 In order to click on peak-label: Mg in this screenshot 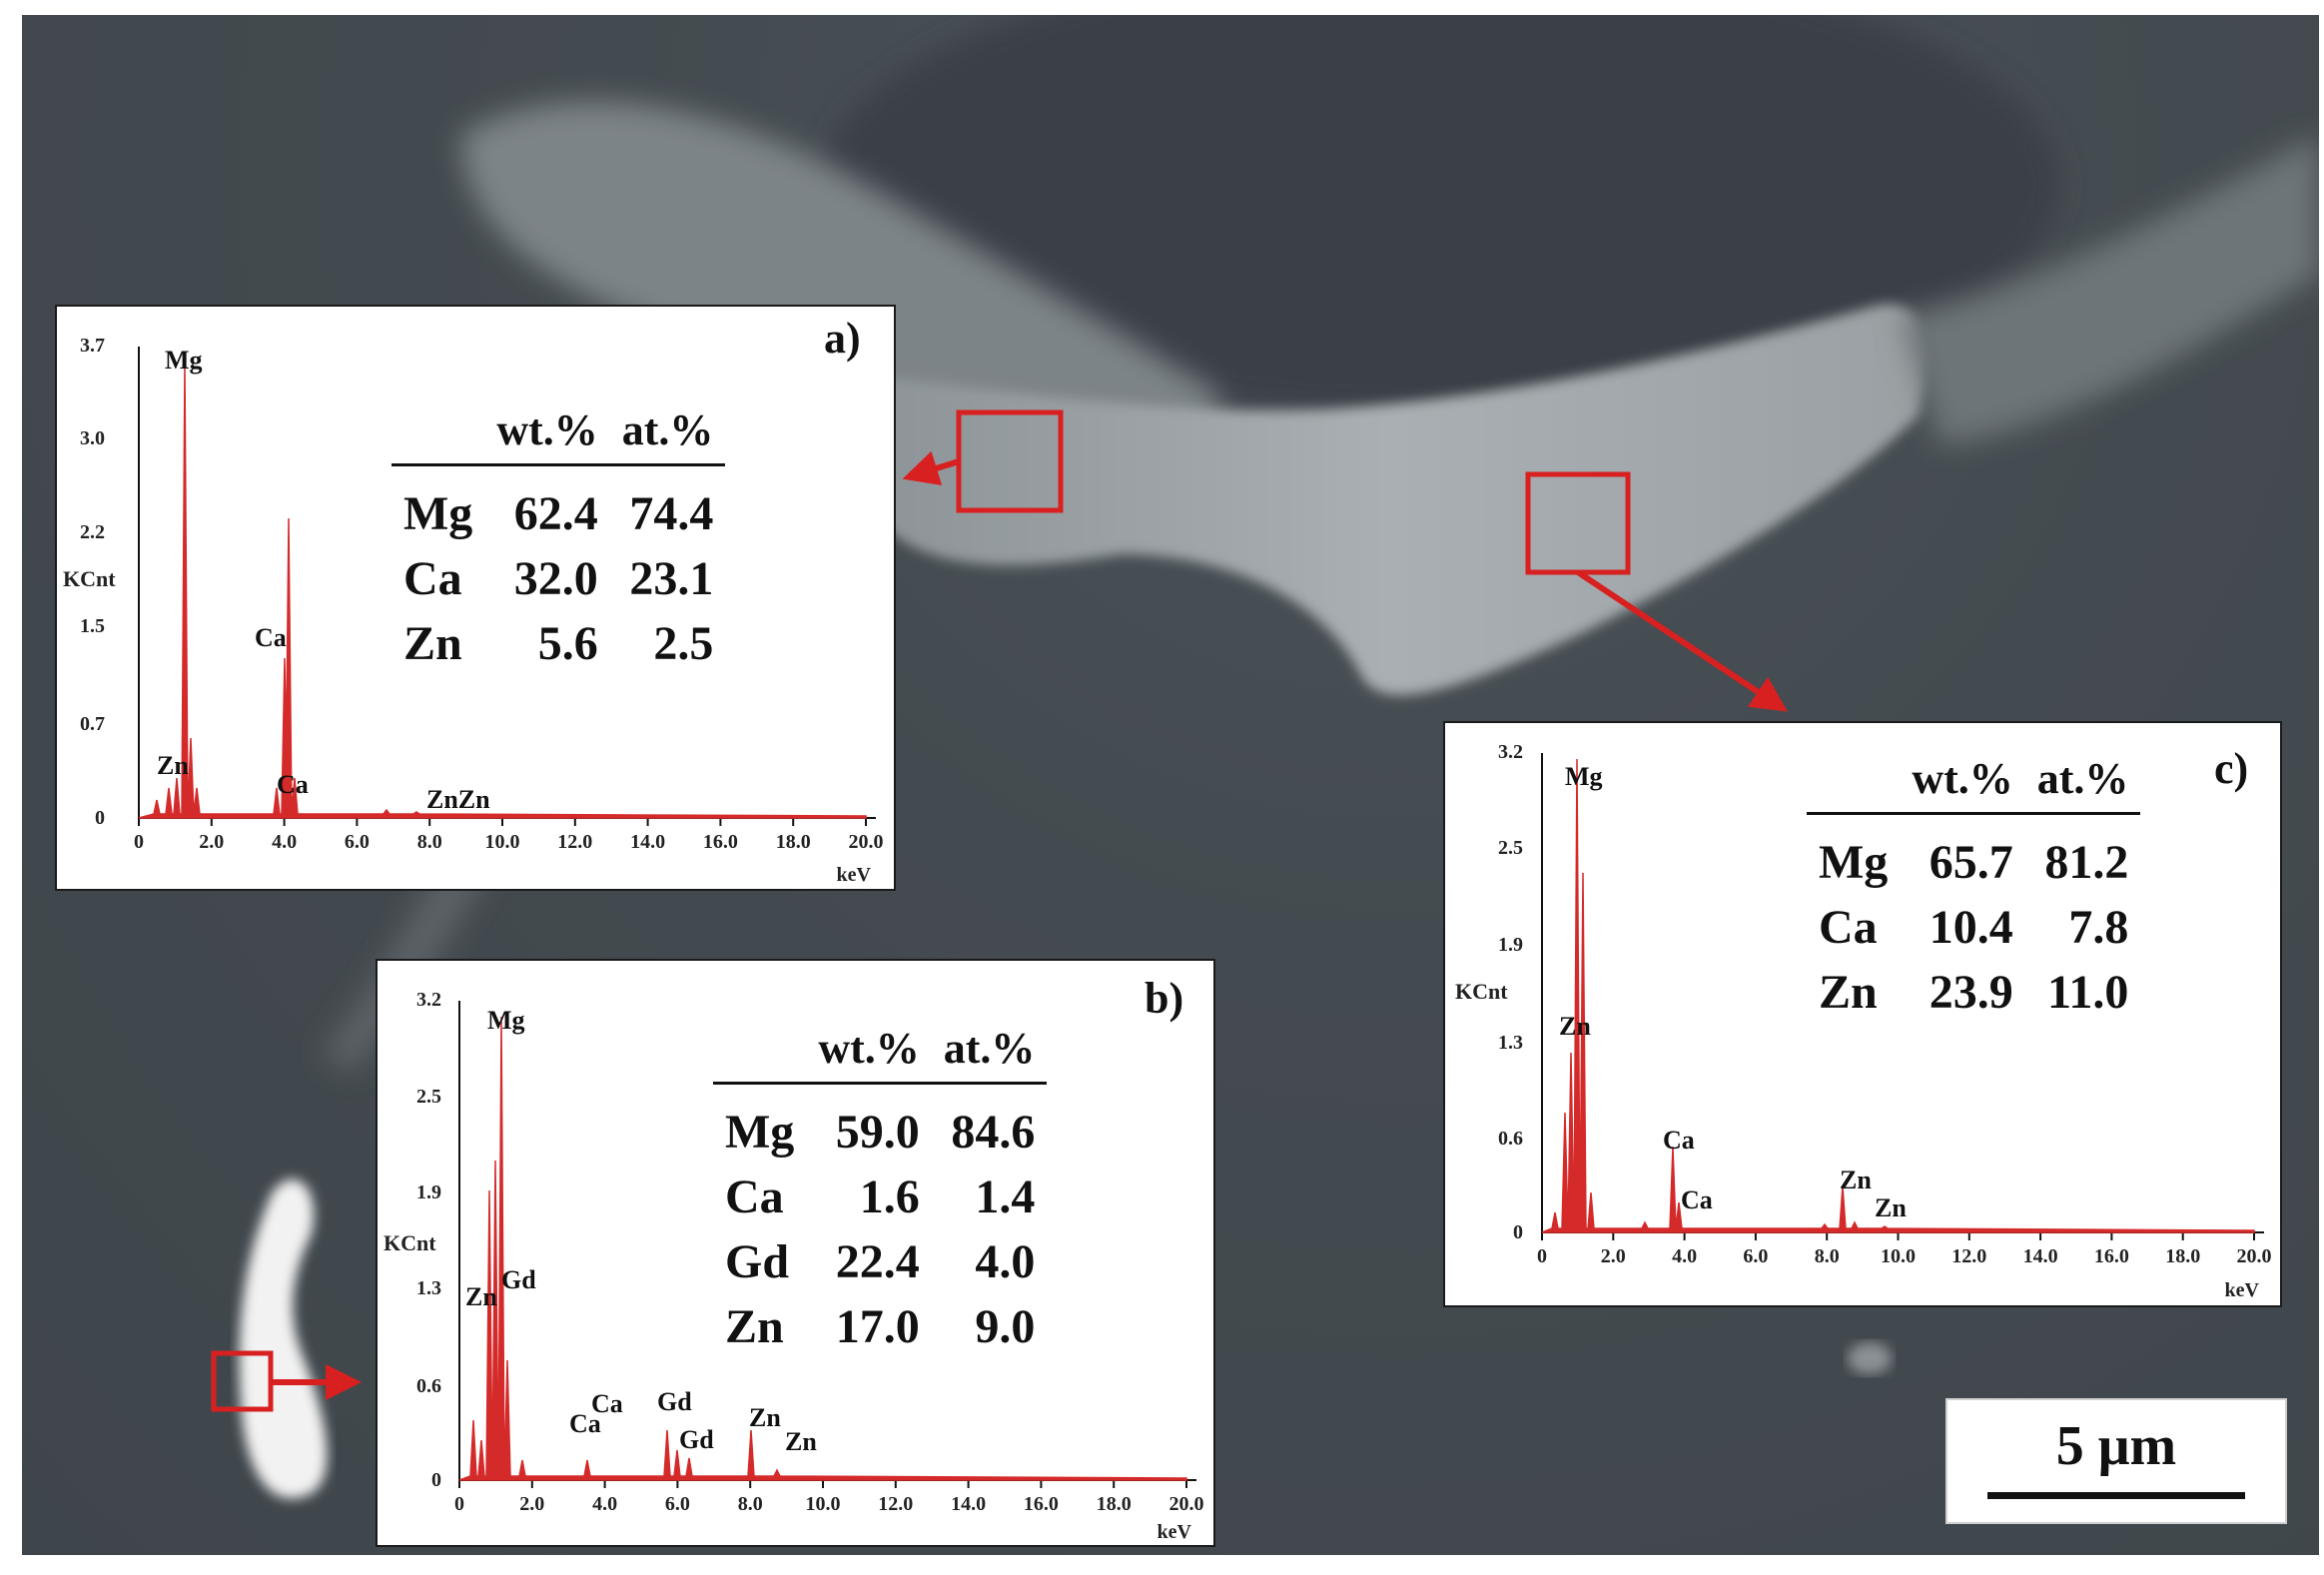, I will do `click(1584, 777)`.